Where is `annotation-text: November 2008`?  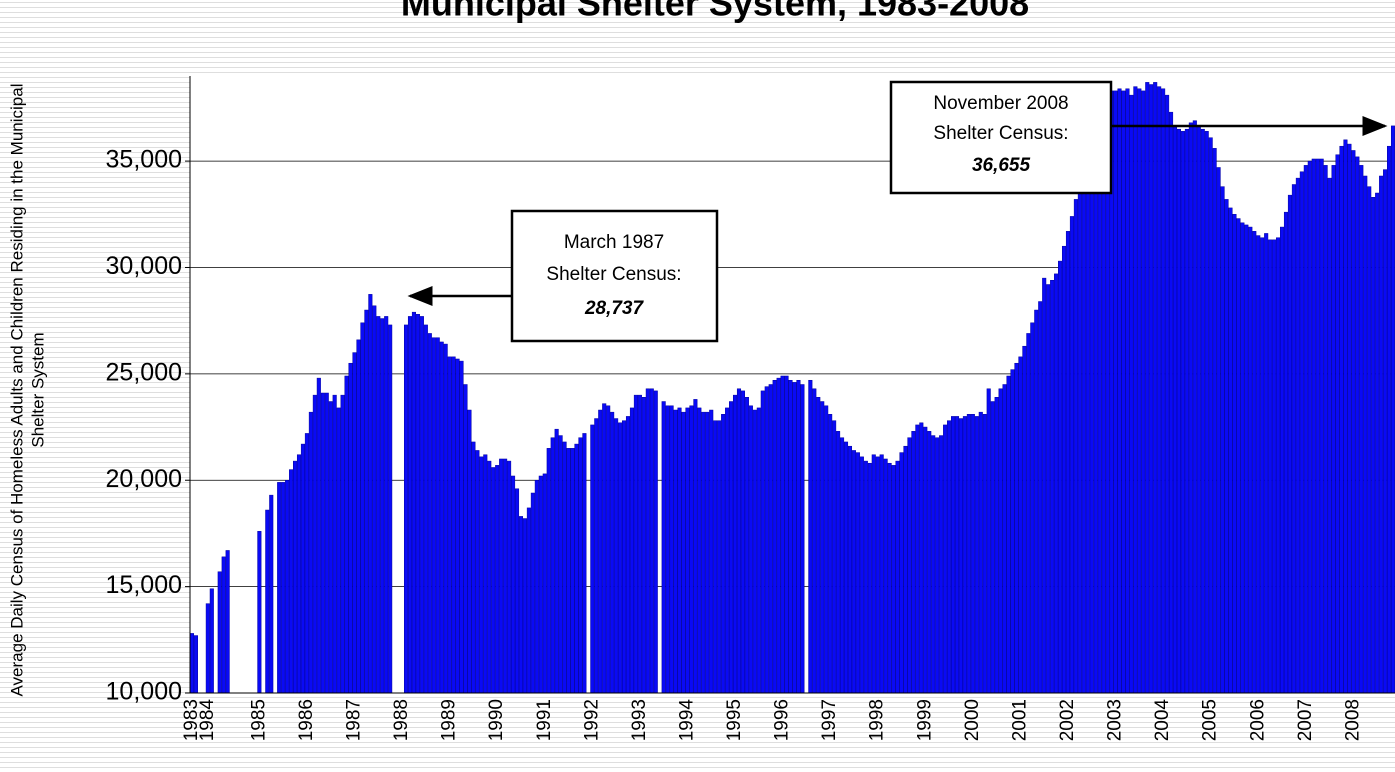
annotation-text: November 2008 is located at coordinates (1000, 103).